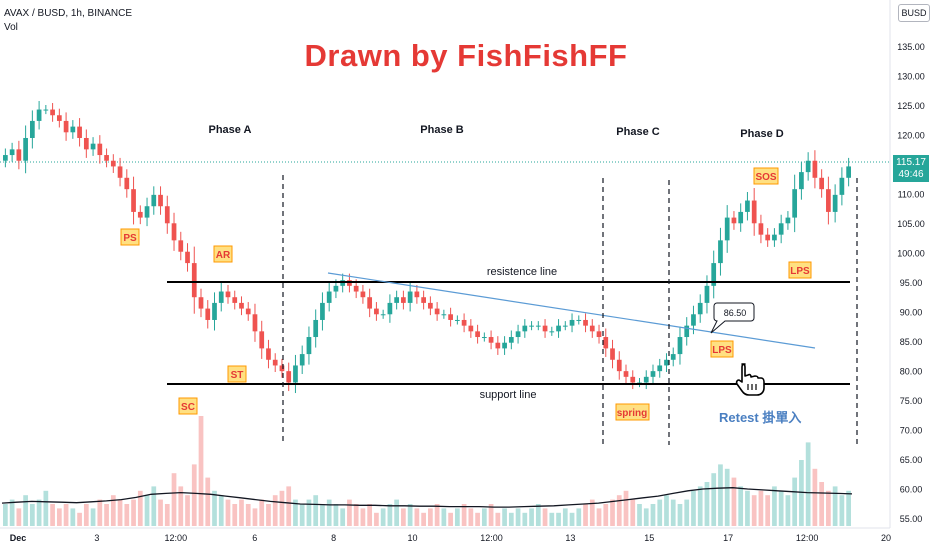  Describe the element at coordinates (508, 395) in the screenshot. I see `support-line-label: support line` at that location.